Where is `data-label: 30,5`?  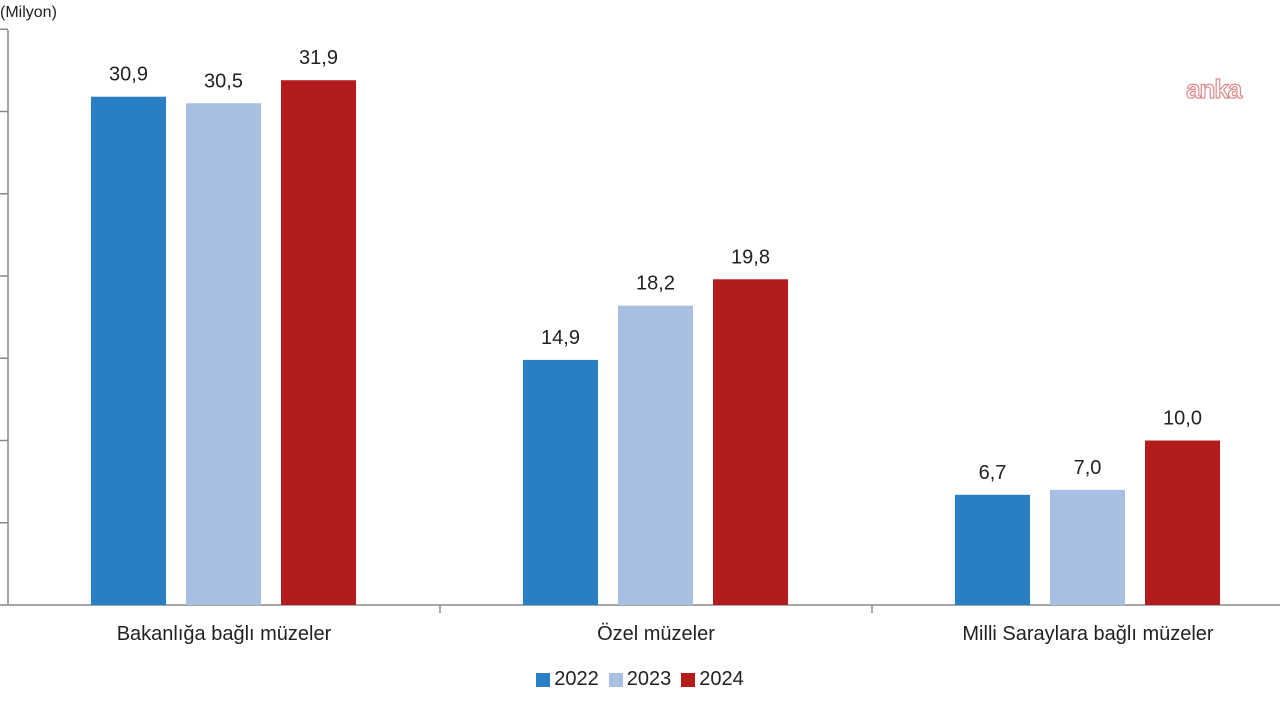 data-label: 30,5 is located at coordinates (223, 81).